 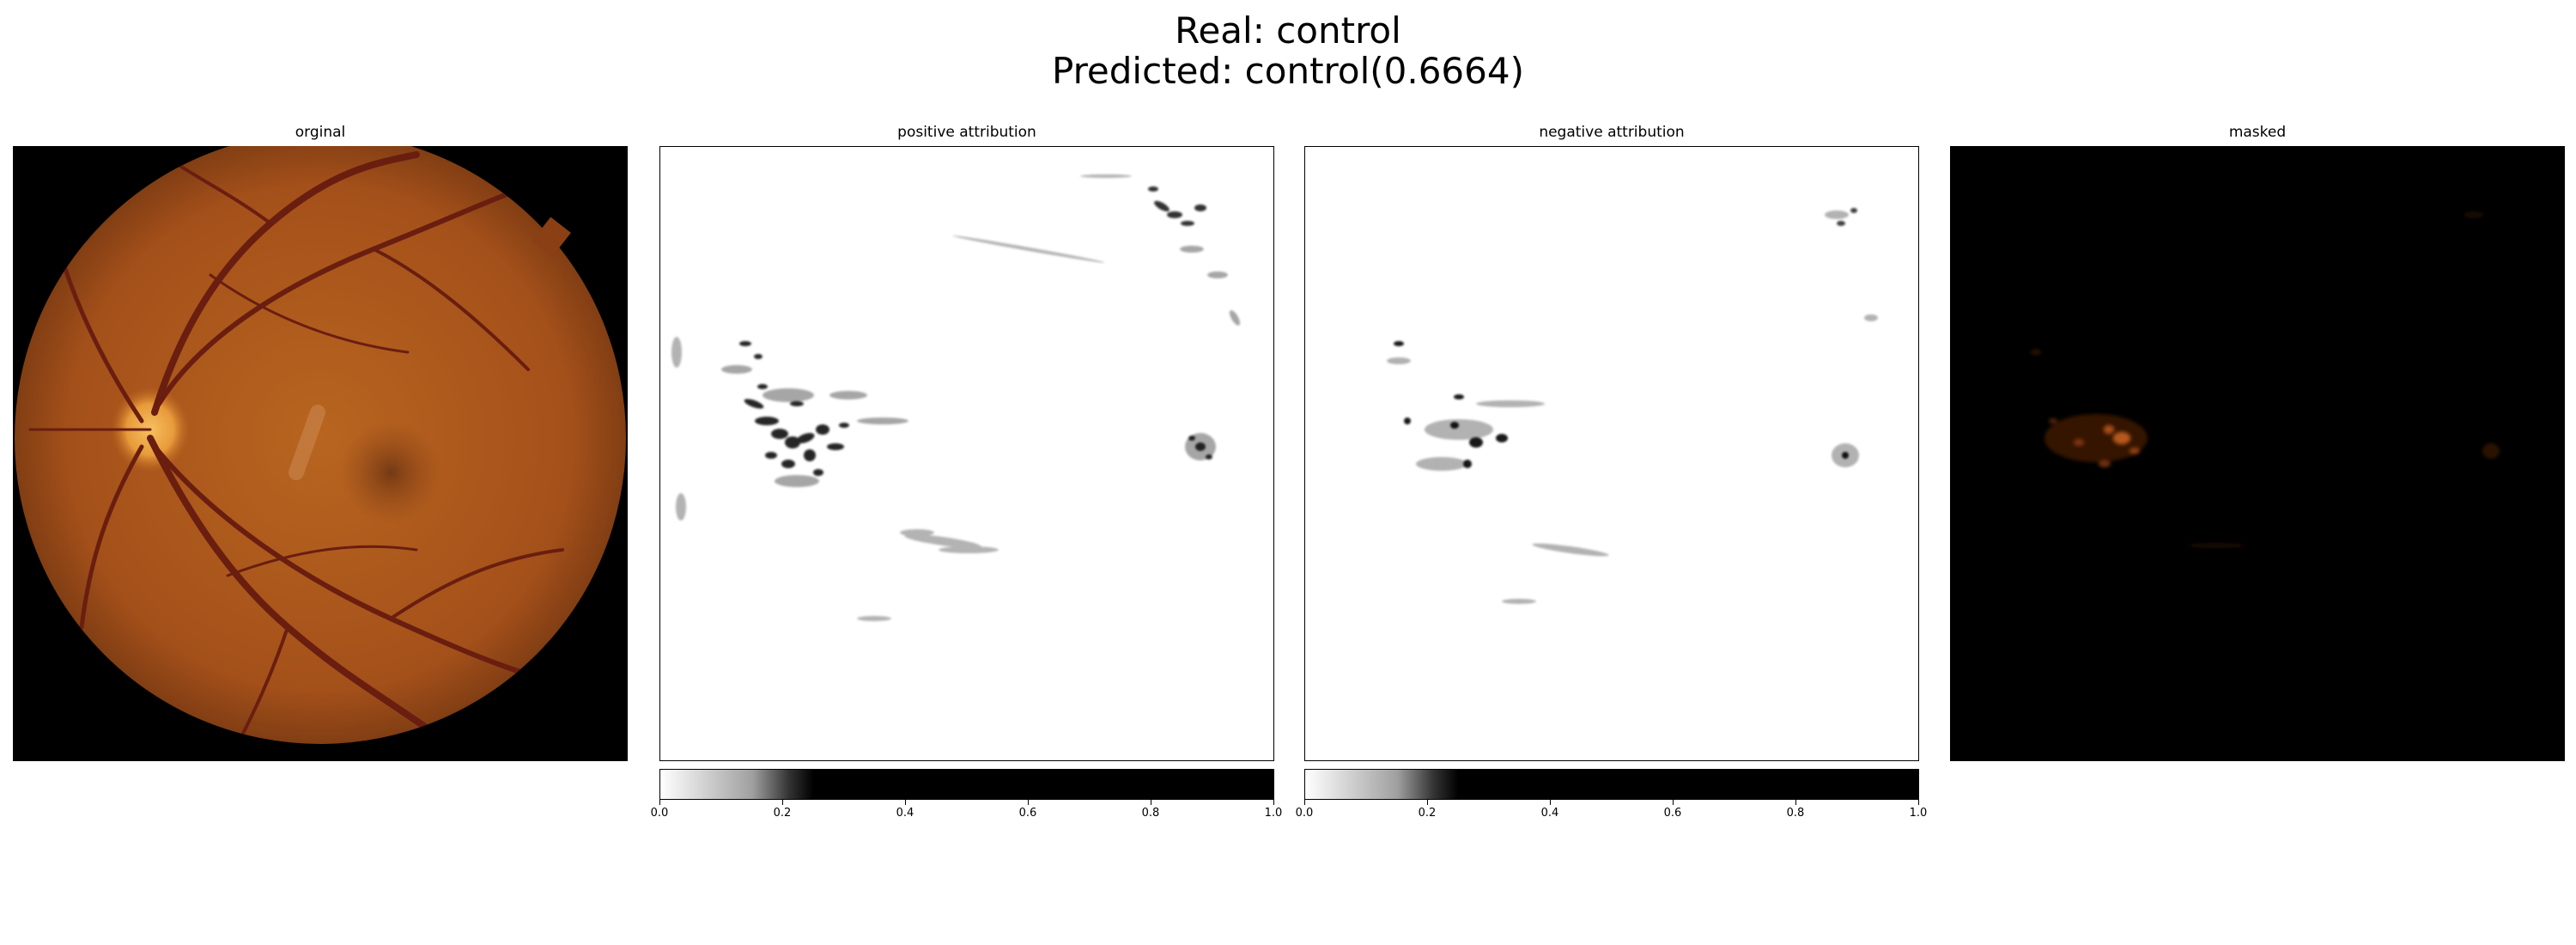 What do you see at coordinates (1612, 132) in the screenshot?
I see `panel-title-negative-attribution: negative attribution` at bounding box center [1612, 132].